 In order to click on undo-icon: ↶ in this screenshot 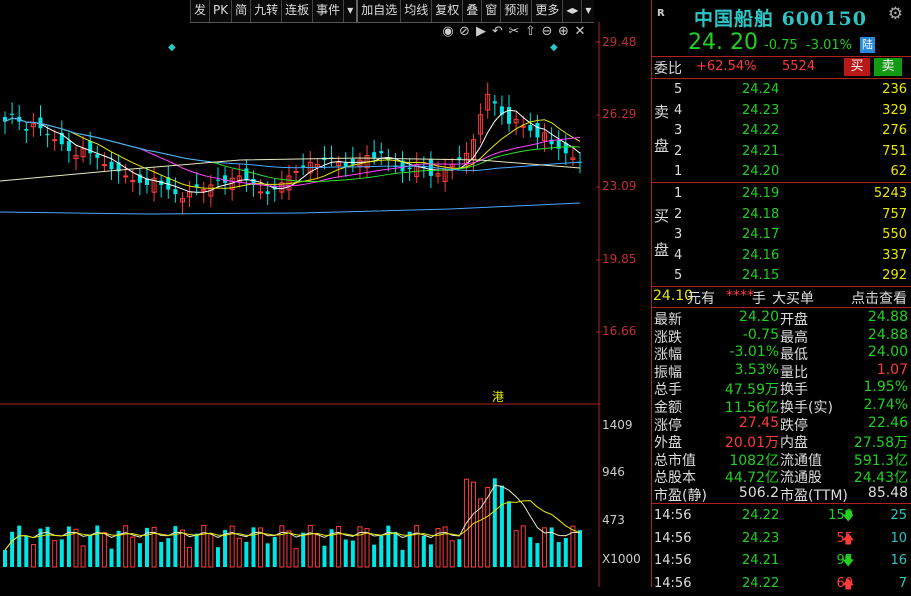, I will do `click(497, 31)`.